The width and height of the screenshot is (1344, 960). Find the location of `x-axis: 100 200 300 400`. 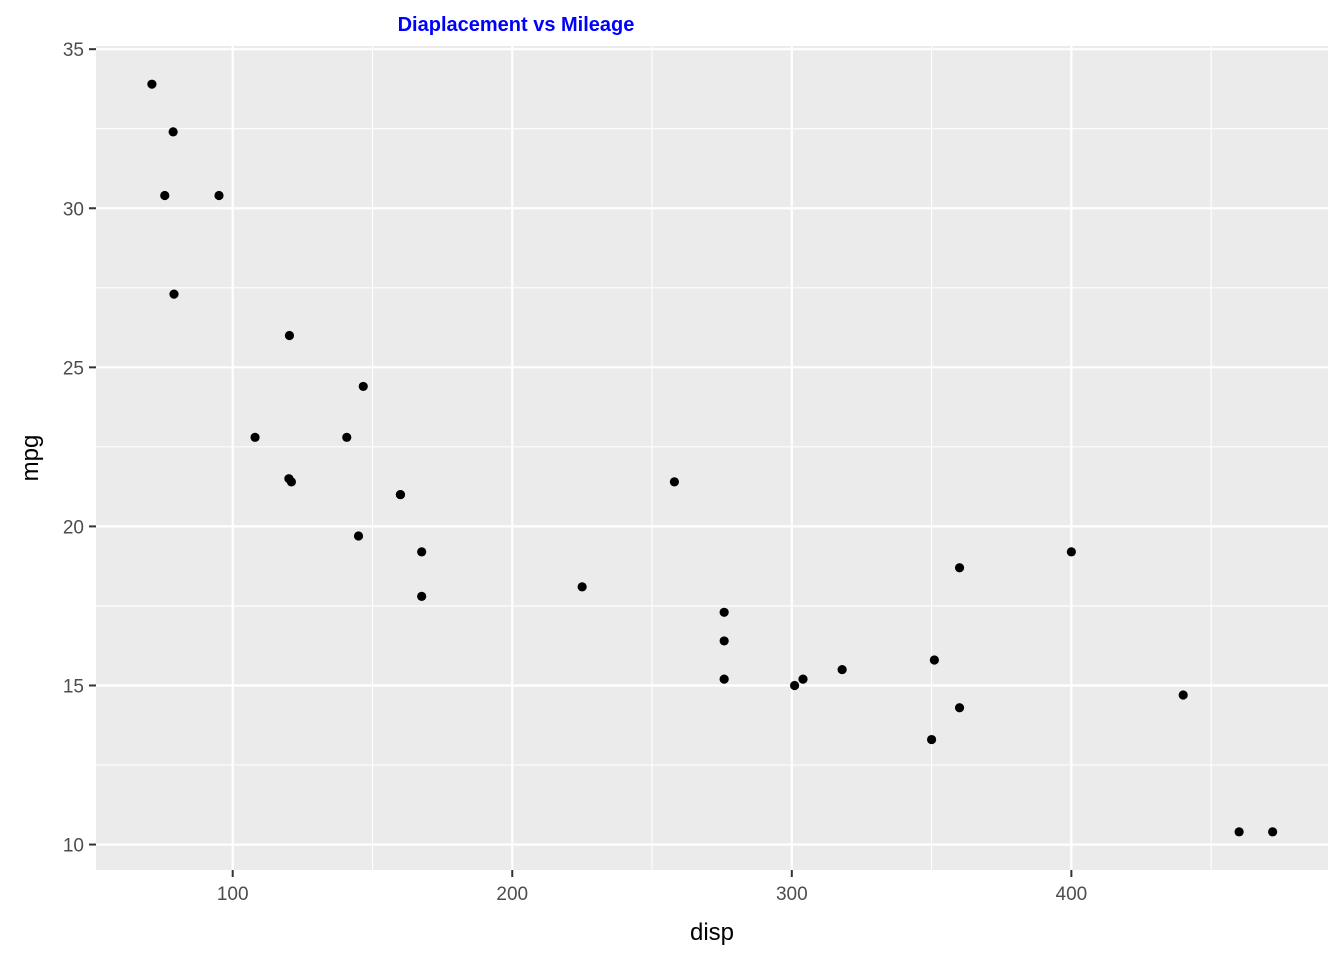

x-axis: 100 200 300 400 is located at coordinates (652, 887).